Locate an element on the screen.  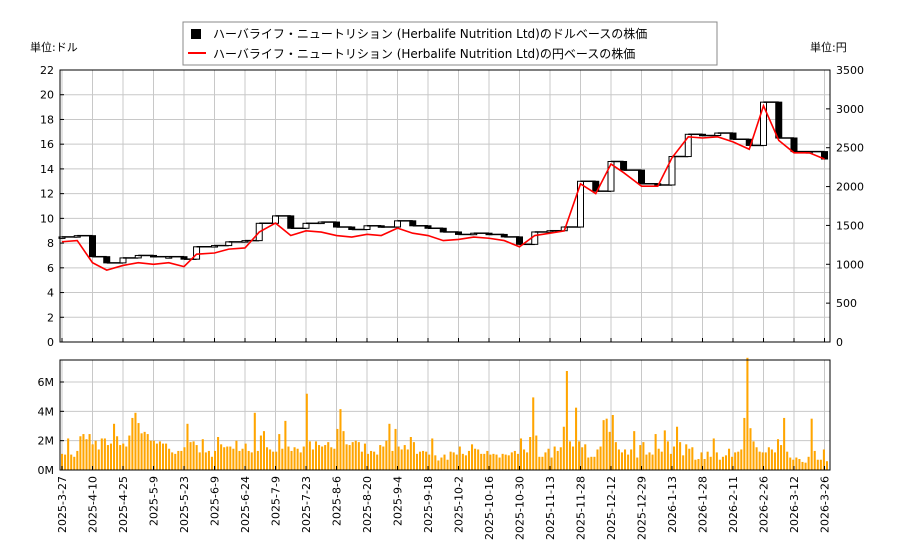
x-tick-label: 2025-8-6 is located at coordinates (337, 501).